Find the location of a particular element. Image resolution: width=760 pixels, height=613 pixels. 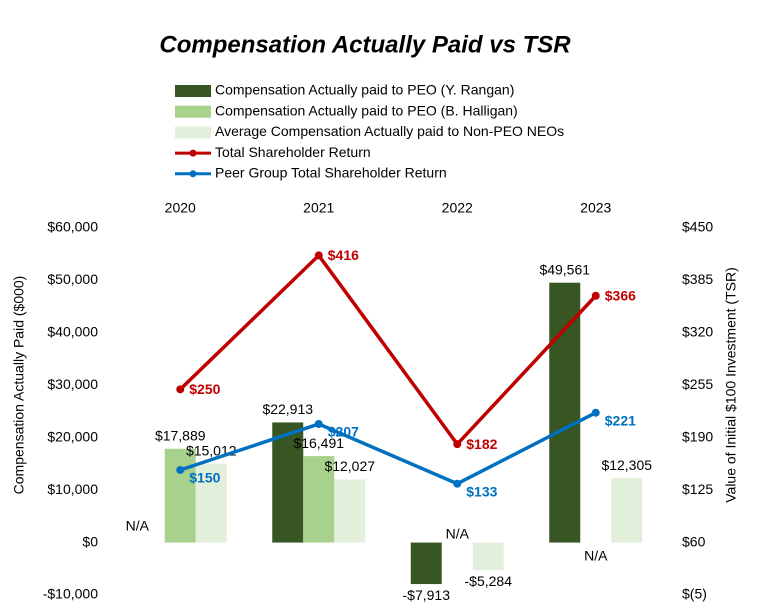

y-tick-label: $40,000 is located at coordinates (72, 332).